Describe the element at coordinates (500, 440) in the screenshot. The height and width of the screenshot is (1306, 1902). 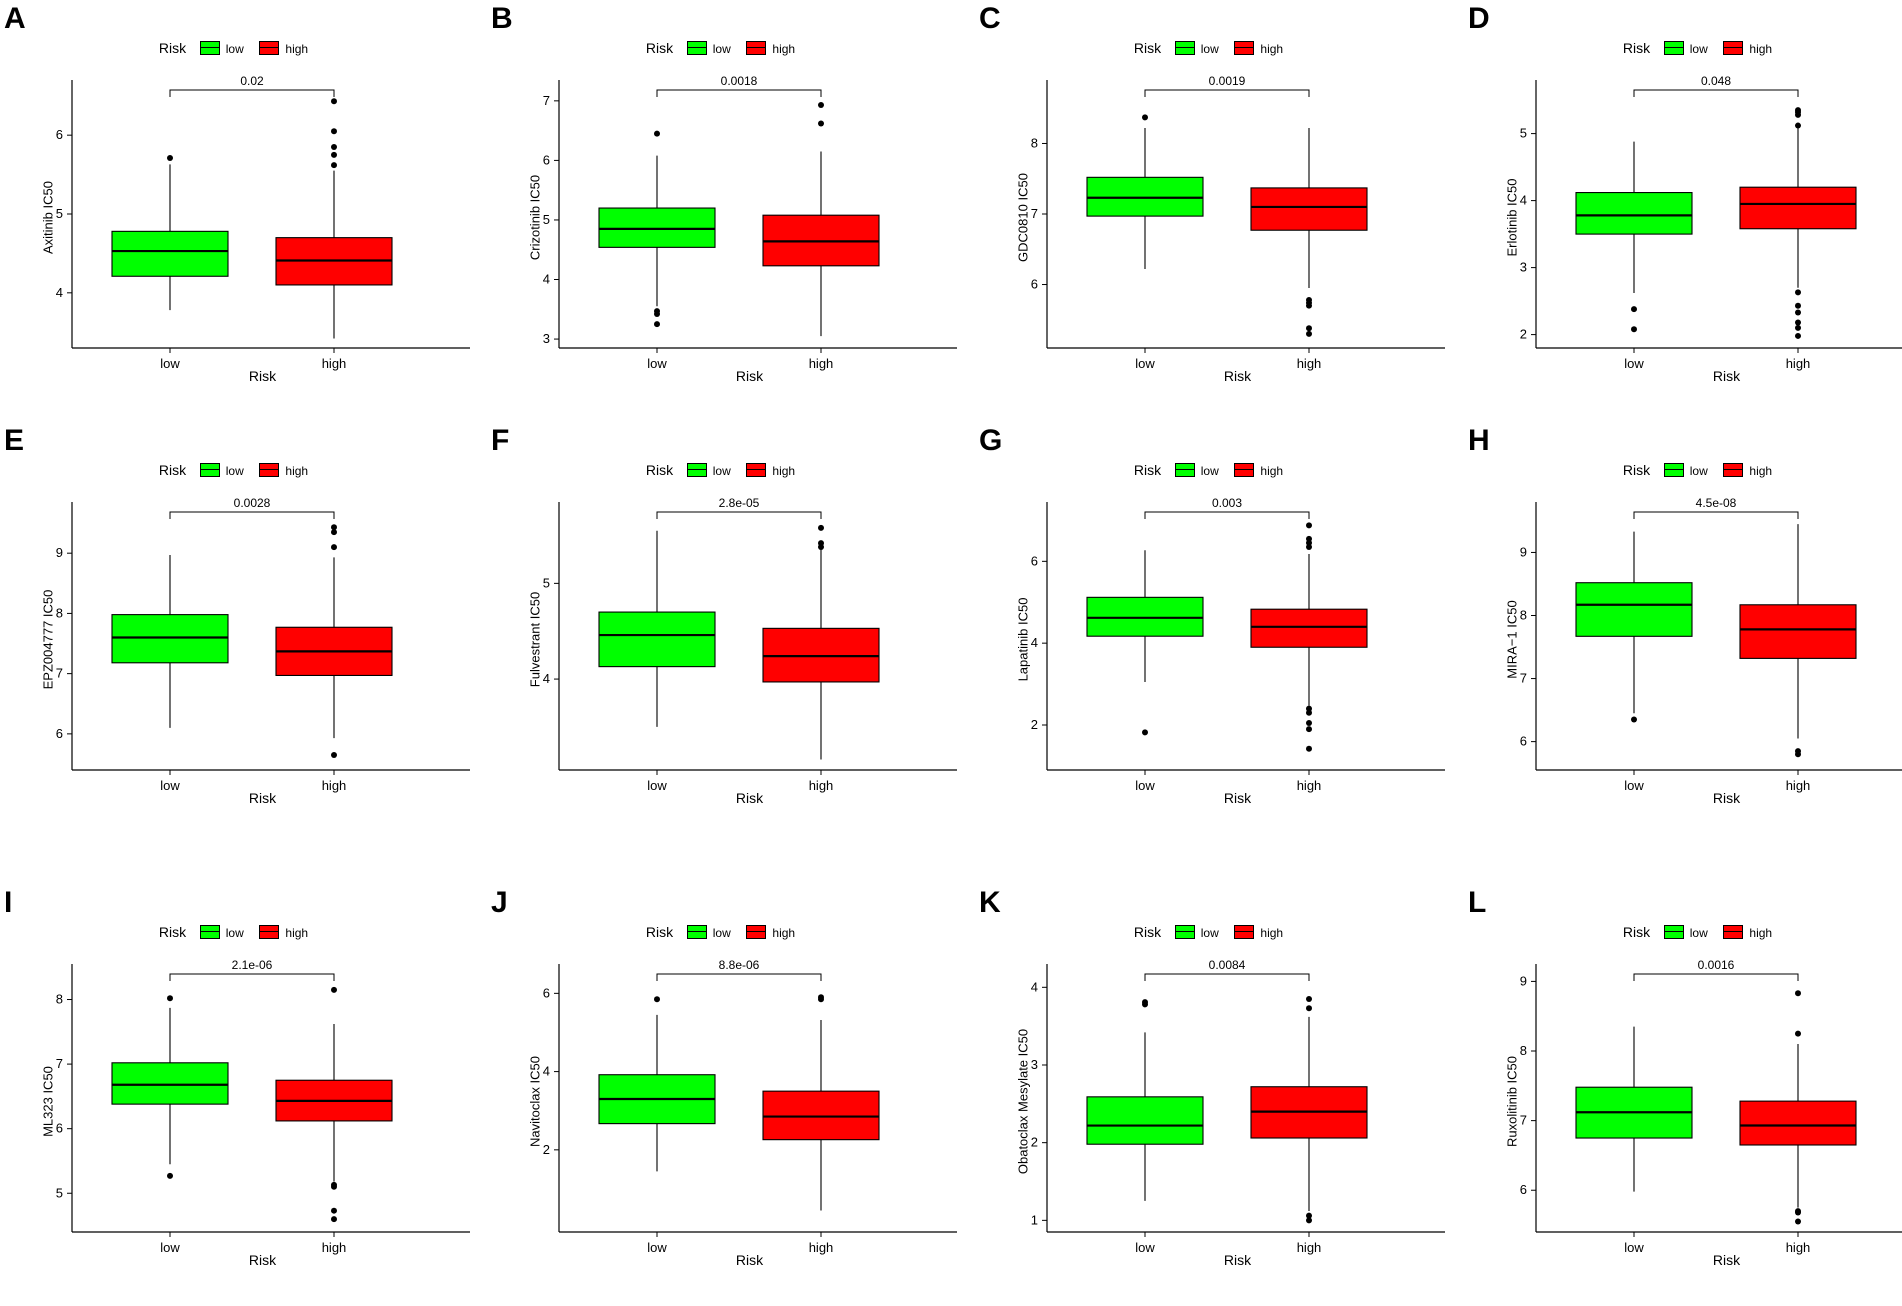
I see `panel-letter: F` at that location.